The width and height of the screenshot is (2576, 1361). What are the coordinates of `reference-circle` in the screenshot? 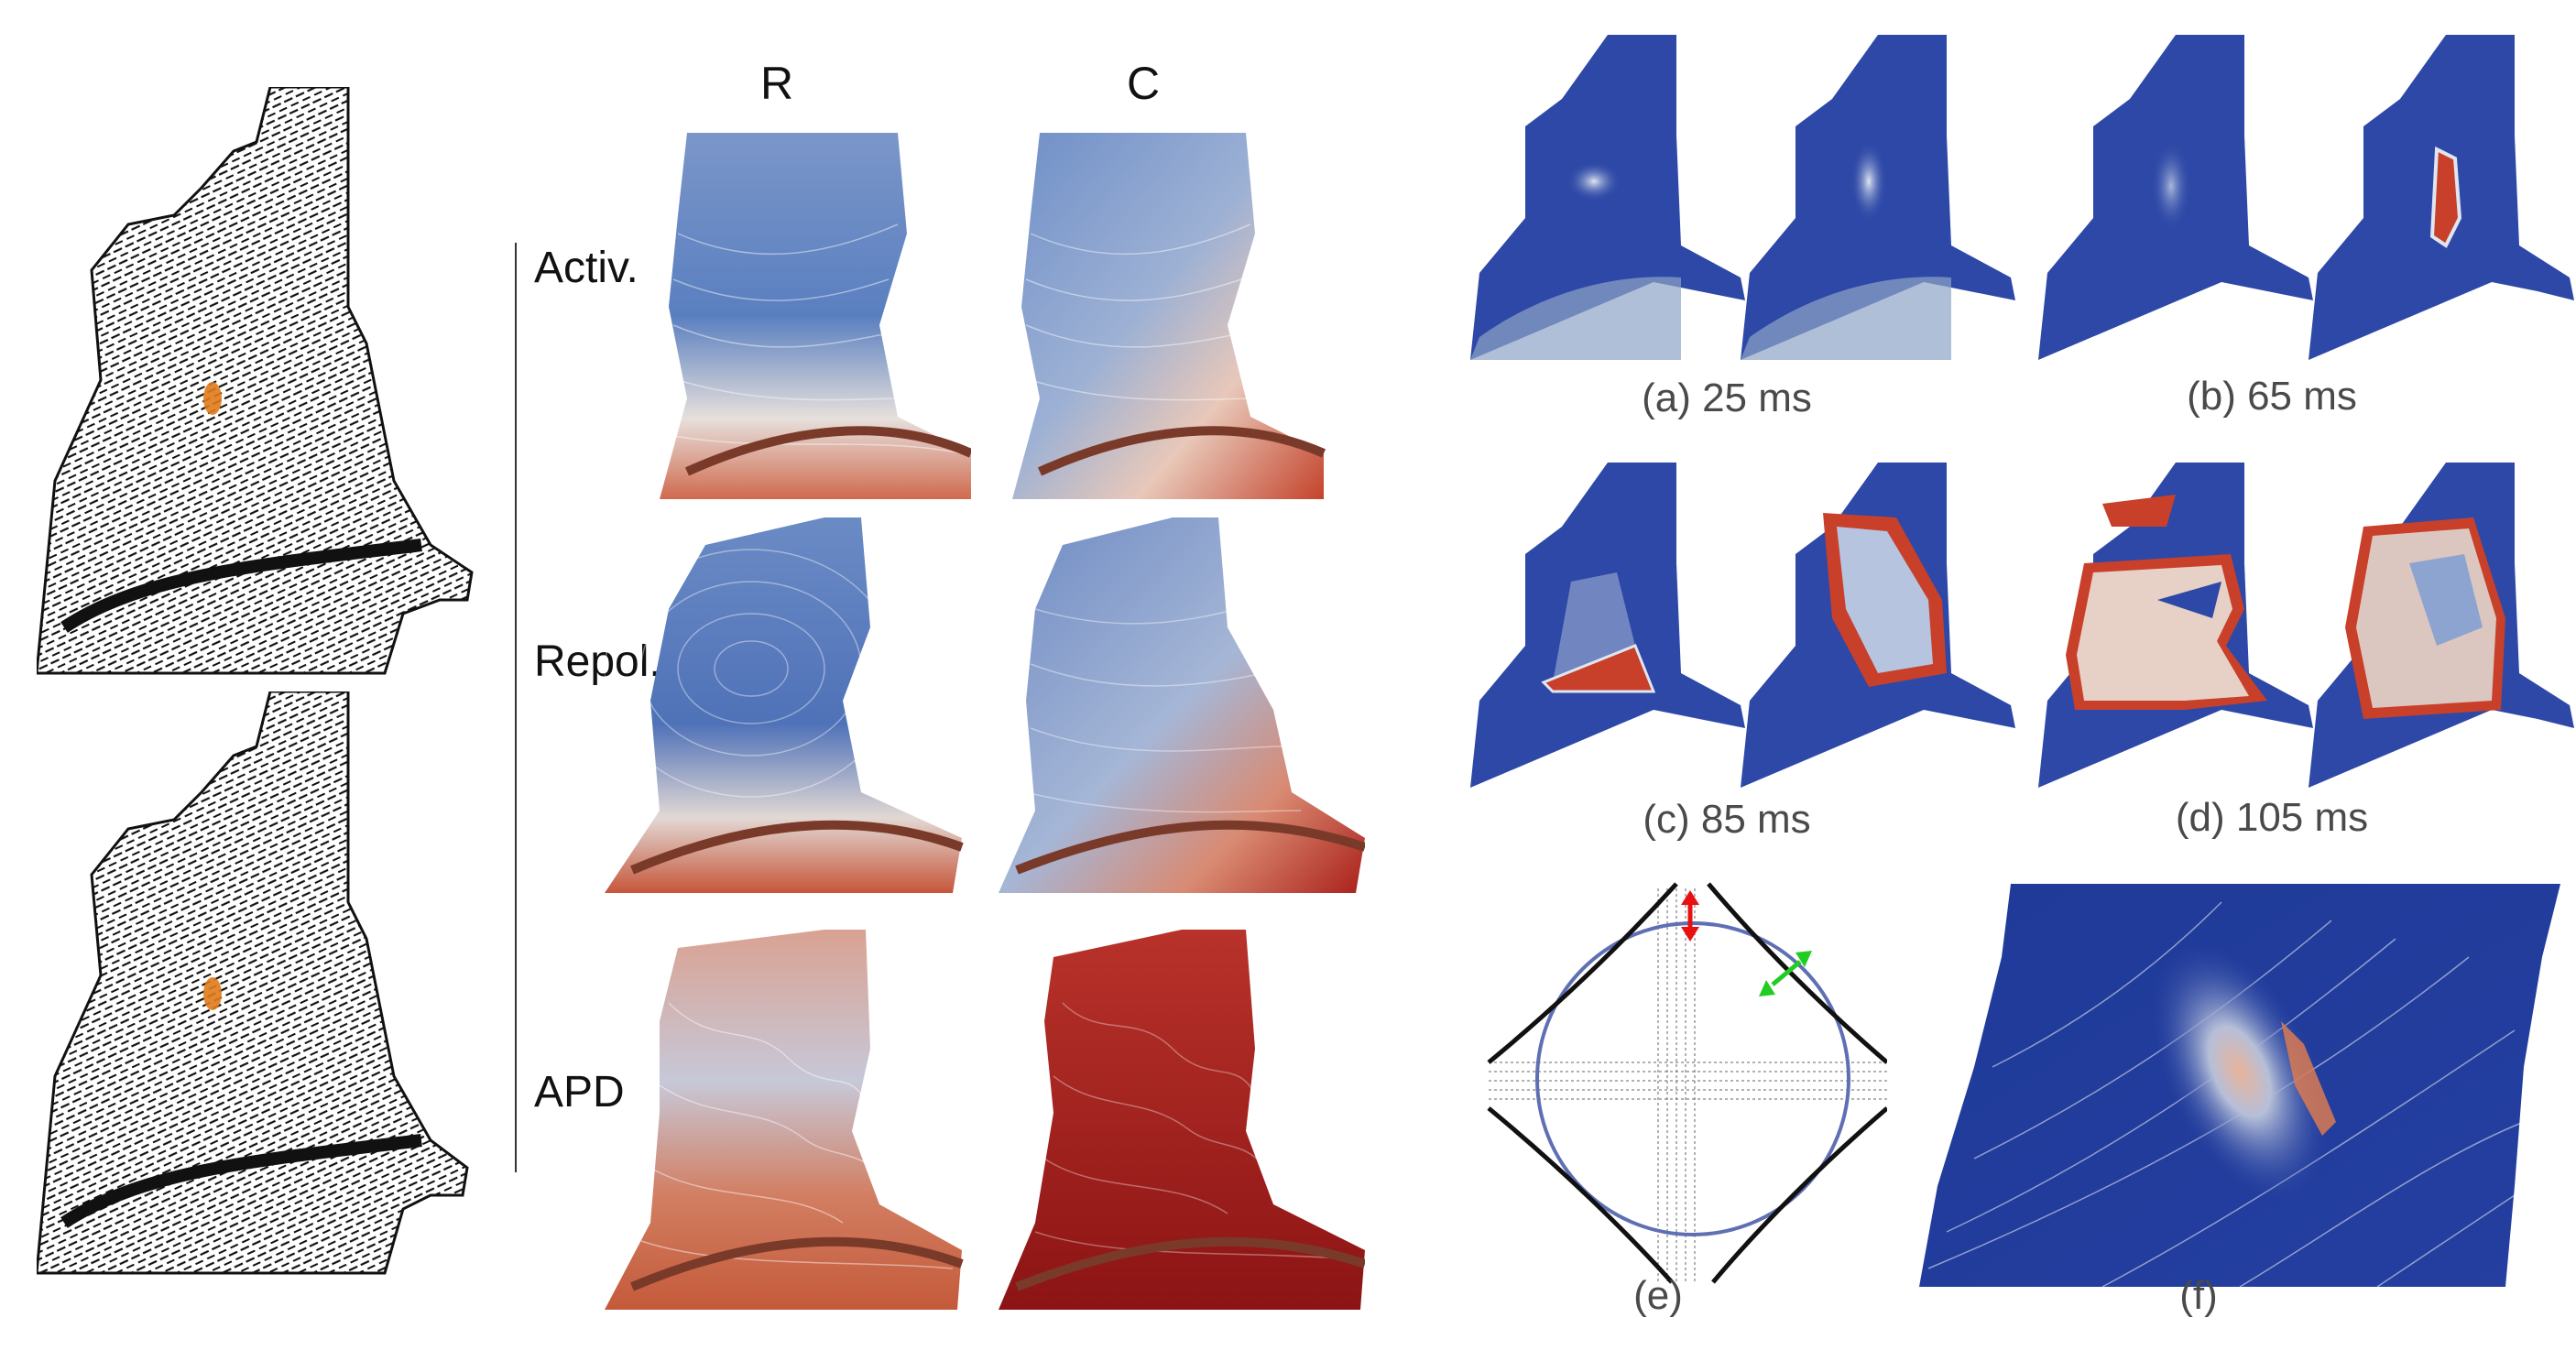 It's located at (1692, 1078).